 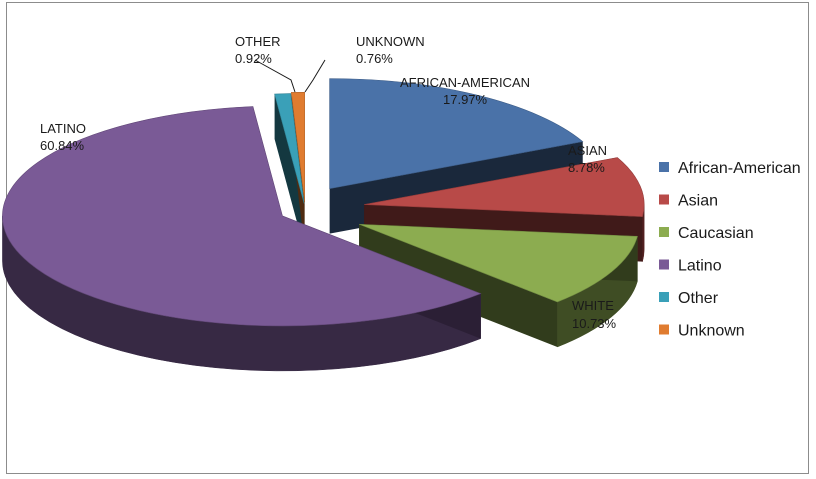 I want to click on pie-slice-asian, so click(x=504, y=187).